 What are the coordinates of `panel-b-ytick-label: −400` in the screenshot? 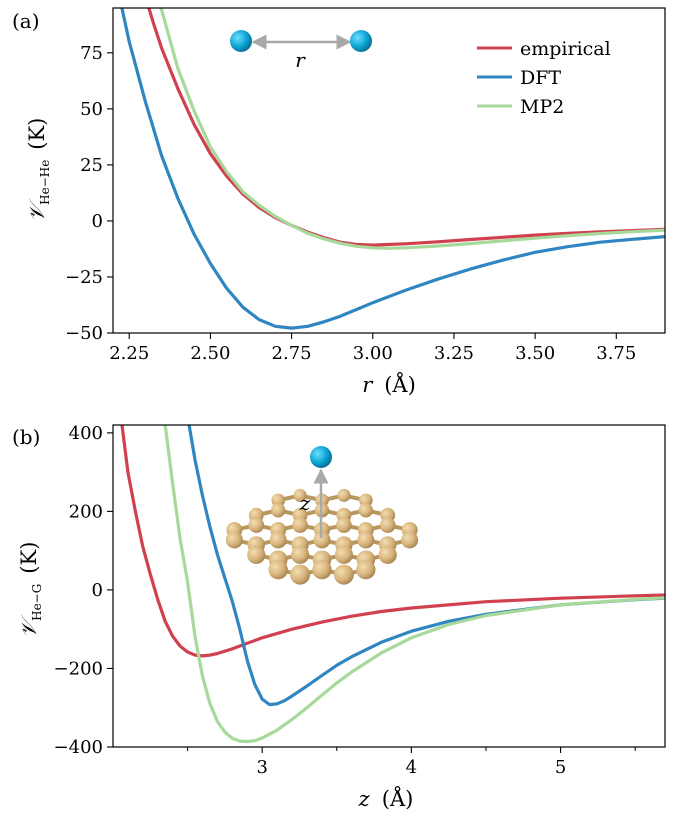 It's located at (78, 747).